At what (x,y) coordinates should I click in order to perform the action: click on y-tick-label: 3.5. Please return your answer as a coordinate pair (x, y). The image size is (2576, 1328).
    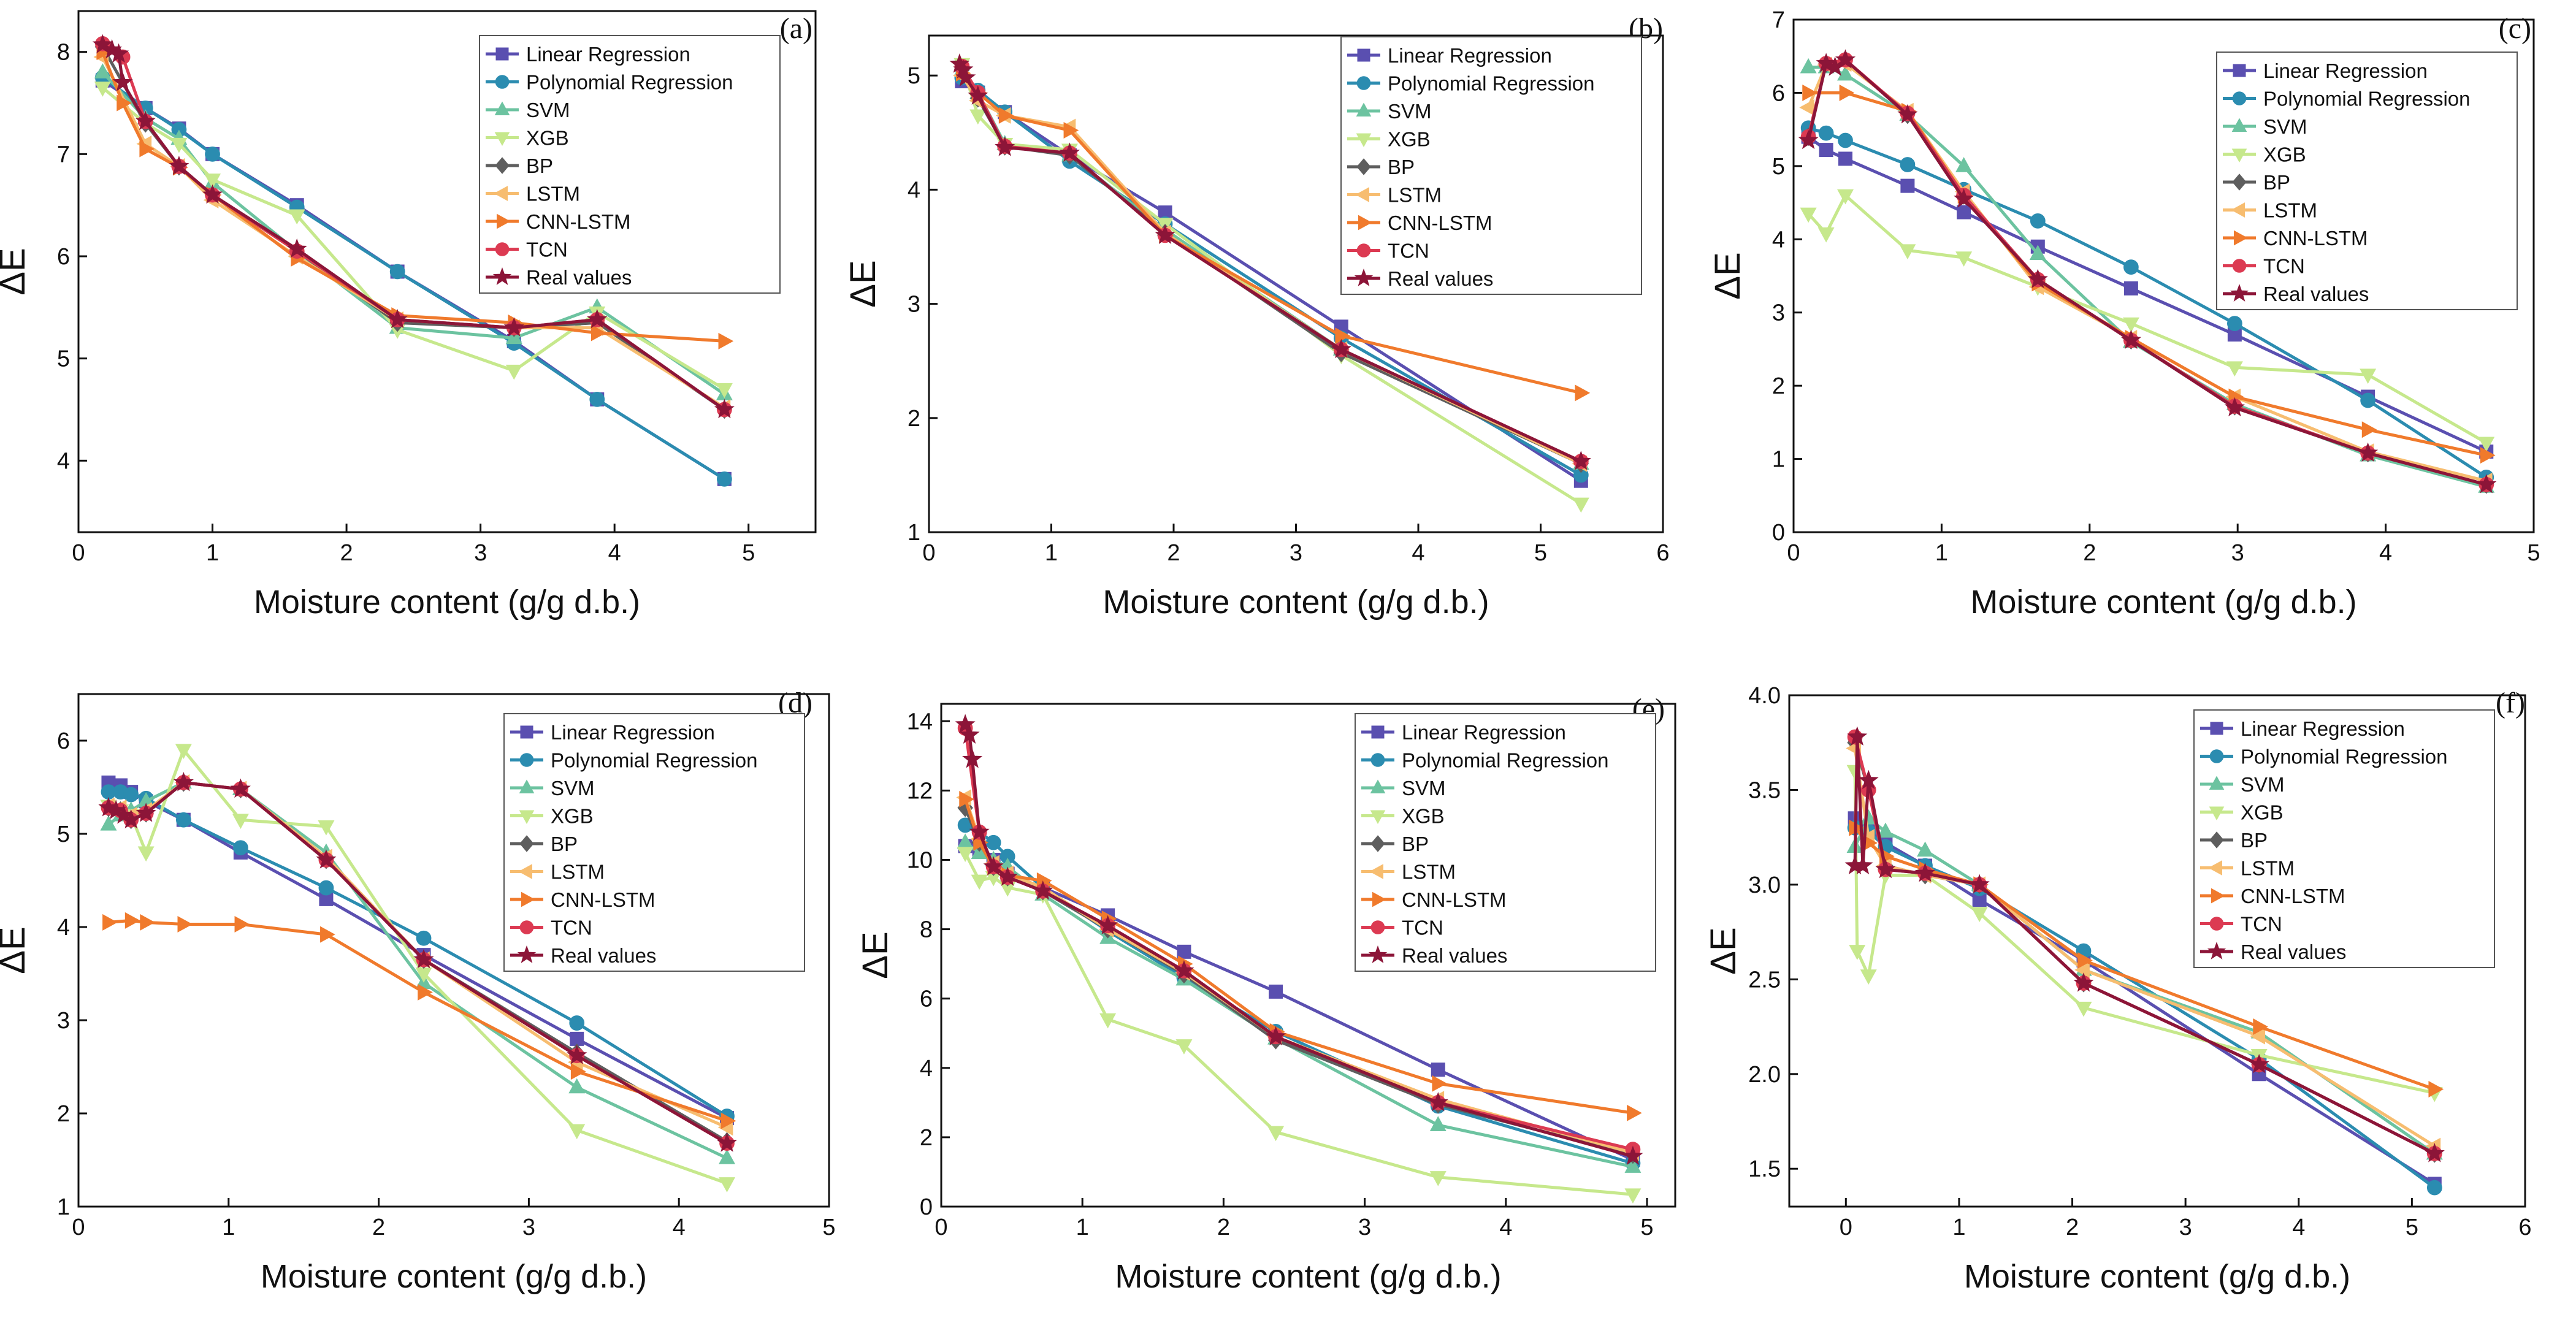
    Looking at the image, I should click on (1764, 790).